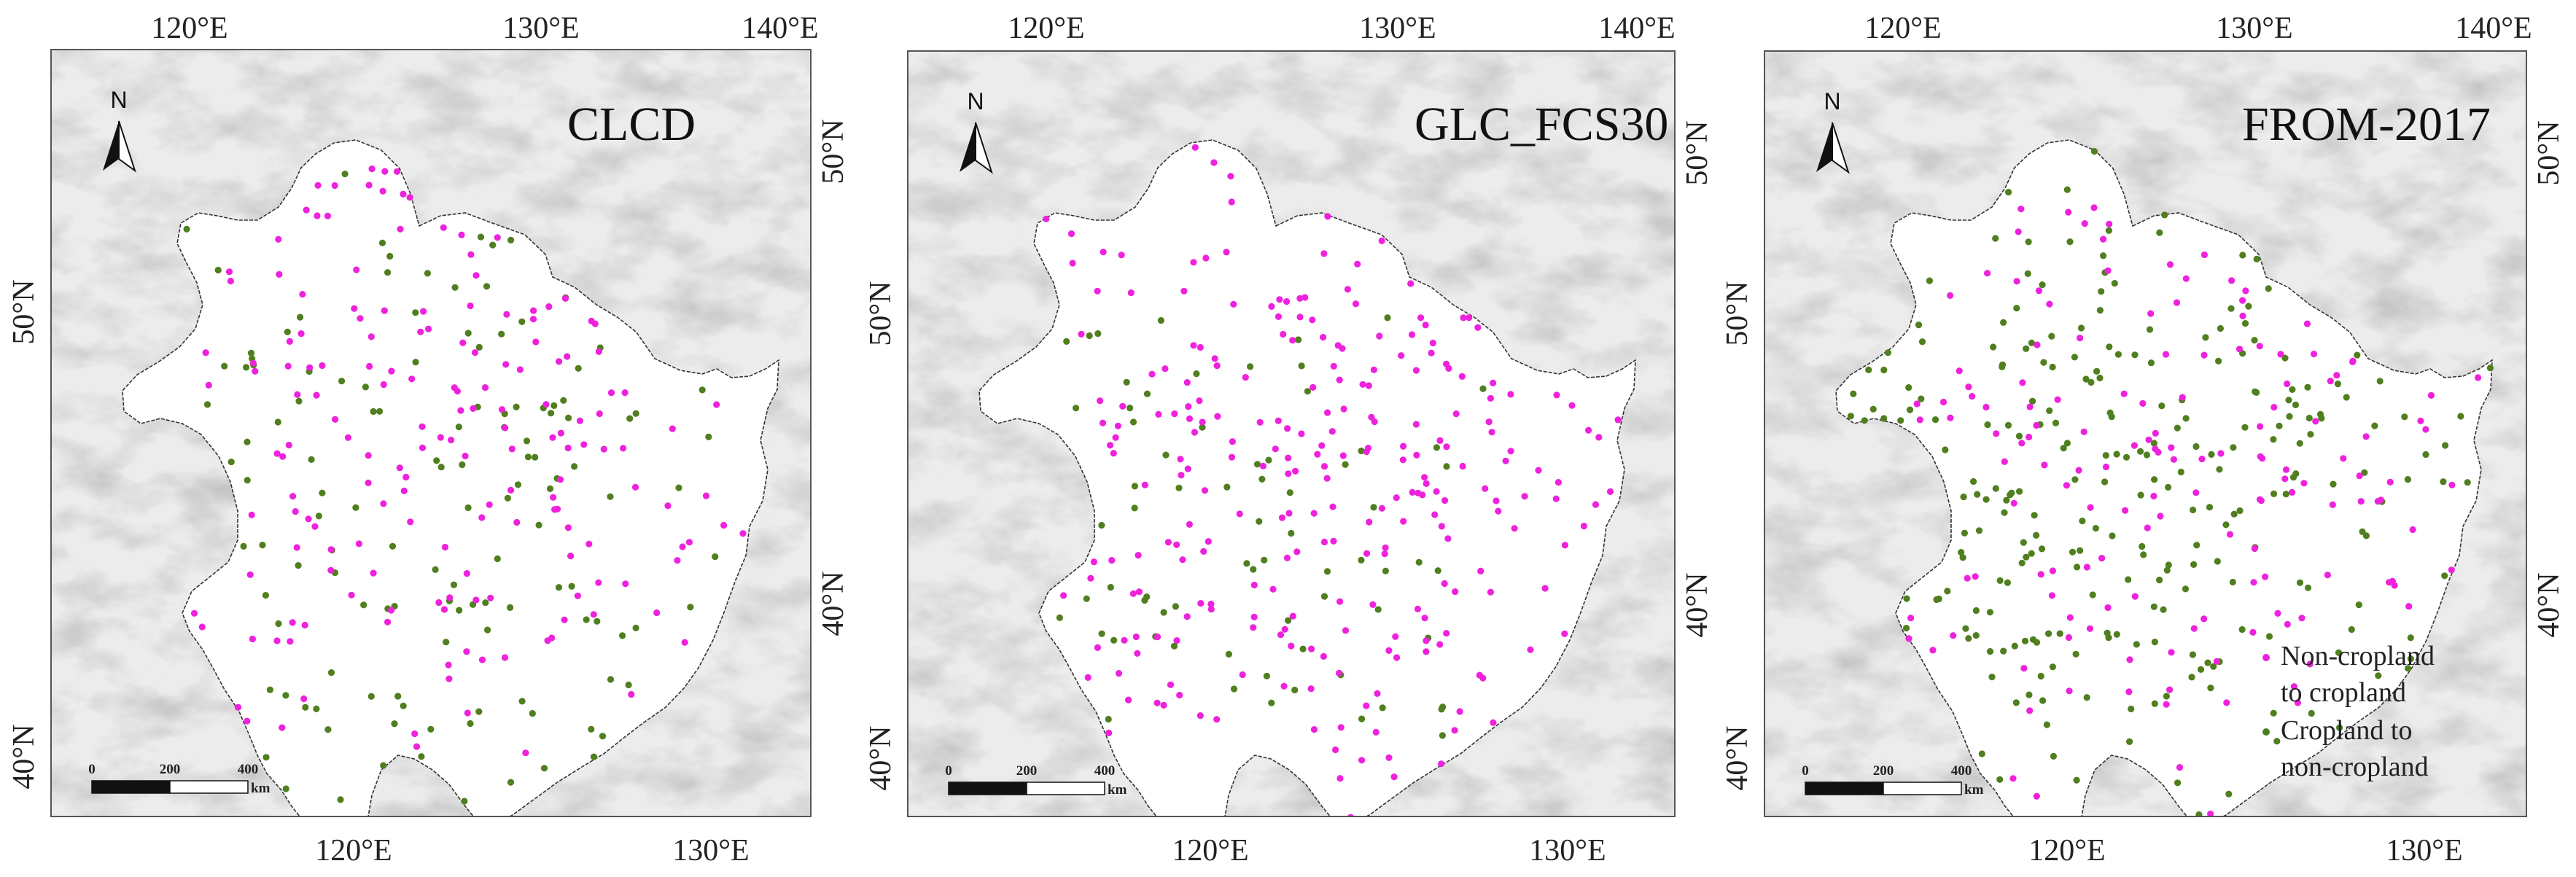 Image resolution: width=2576 pixels, height=877 pixels. I want to click on top-longitude-label: 140°E, so click(2493, 28).